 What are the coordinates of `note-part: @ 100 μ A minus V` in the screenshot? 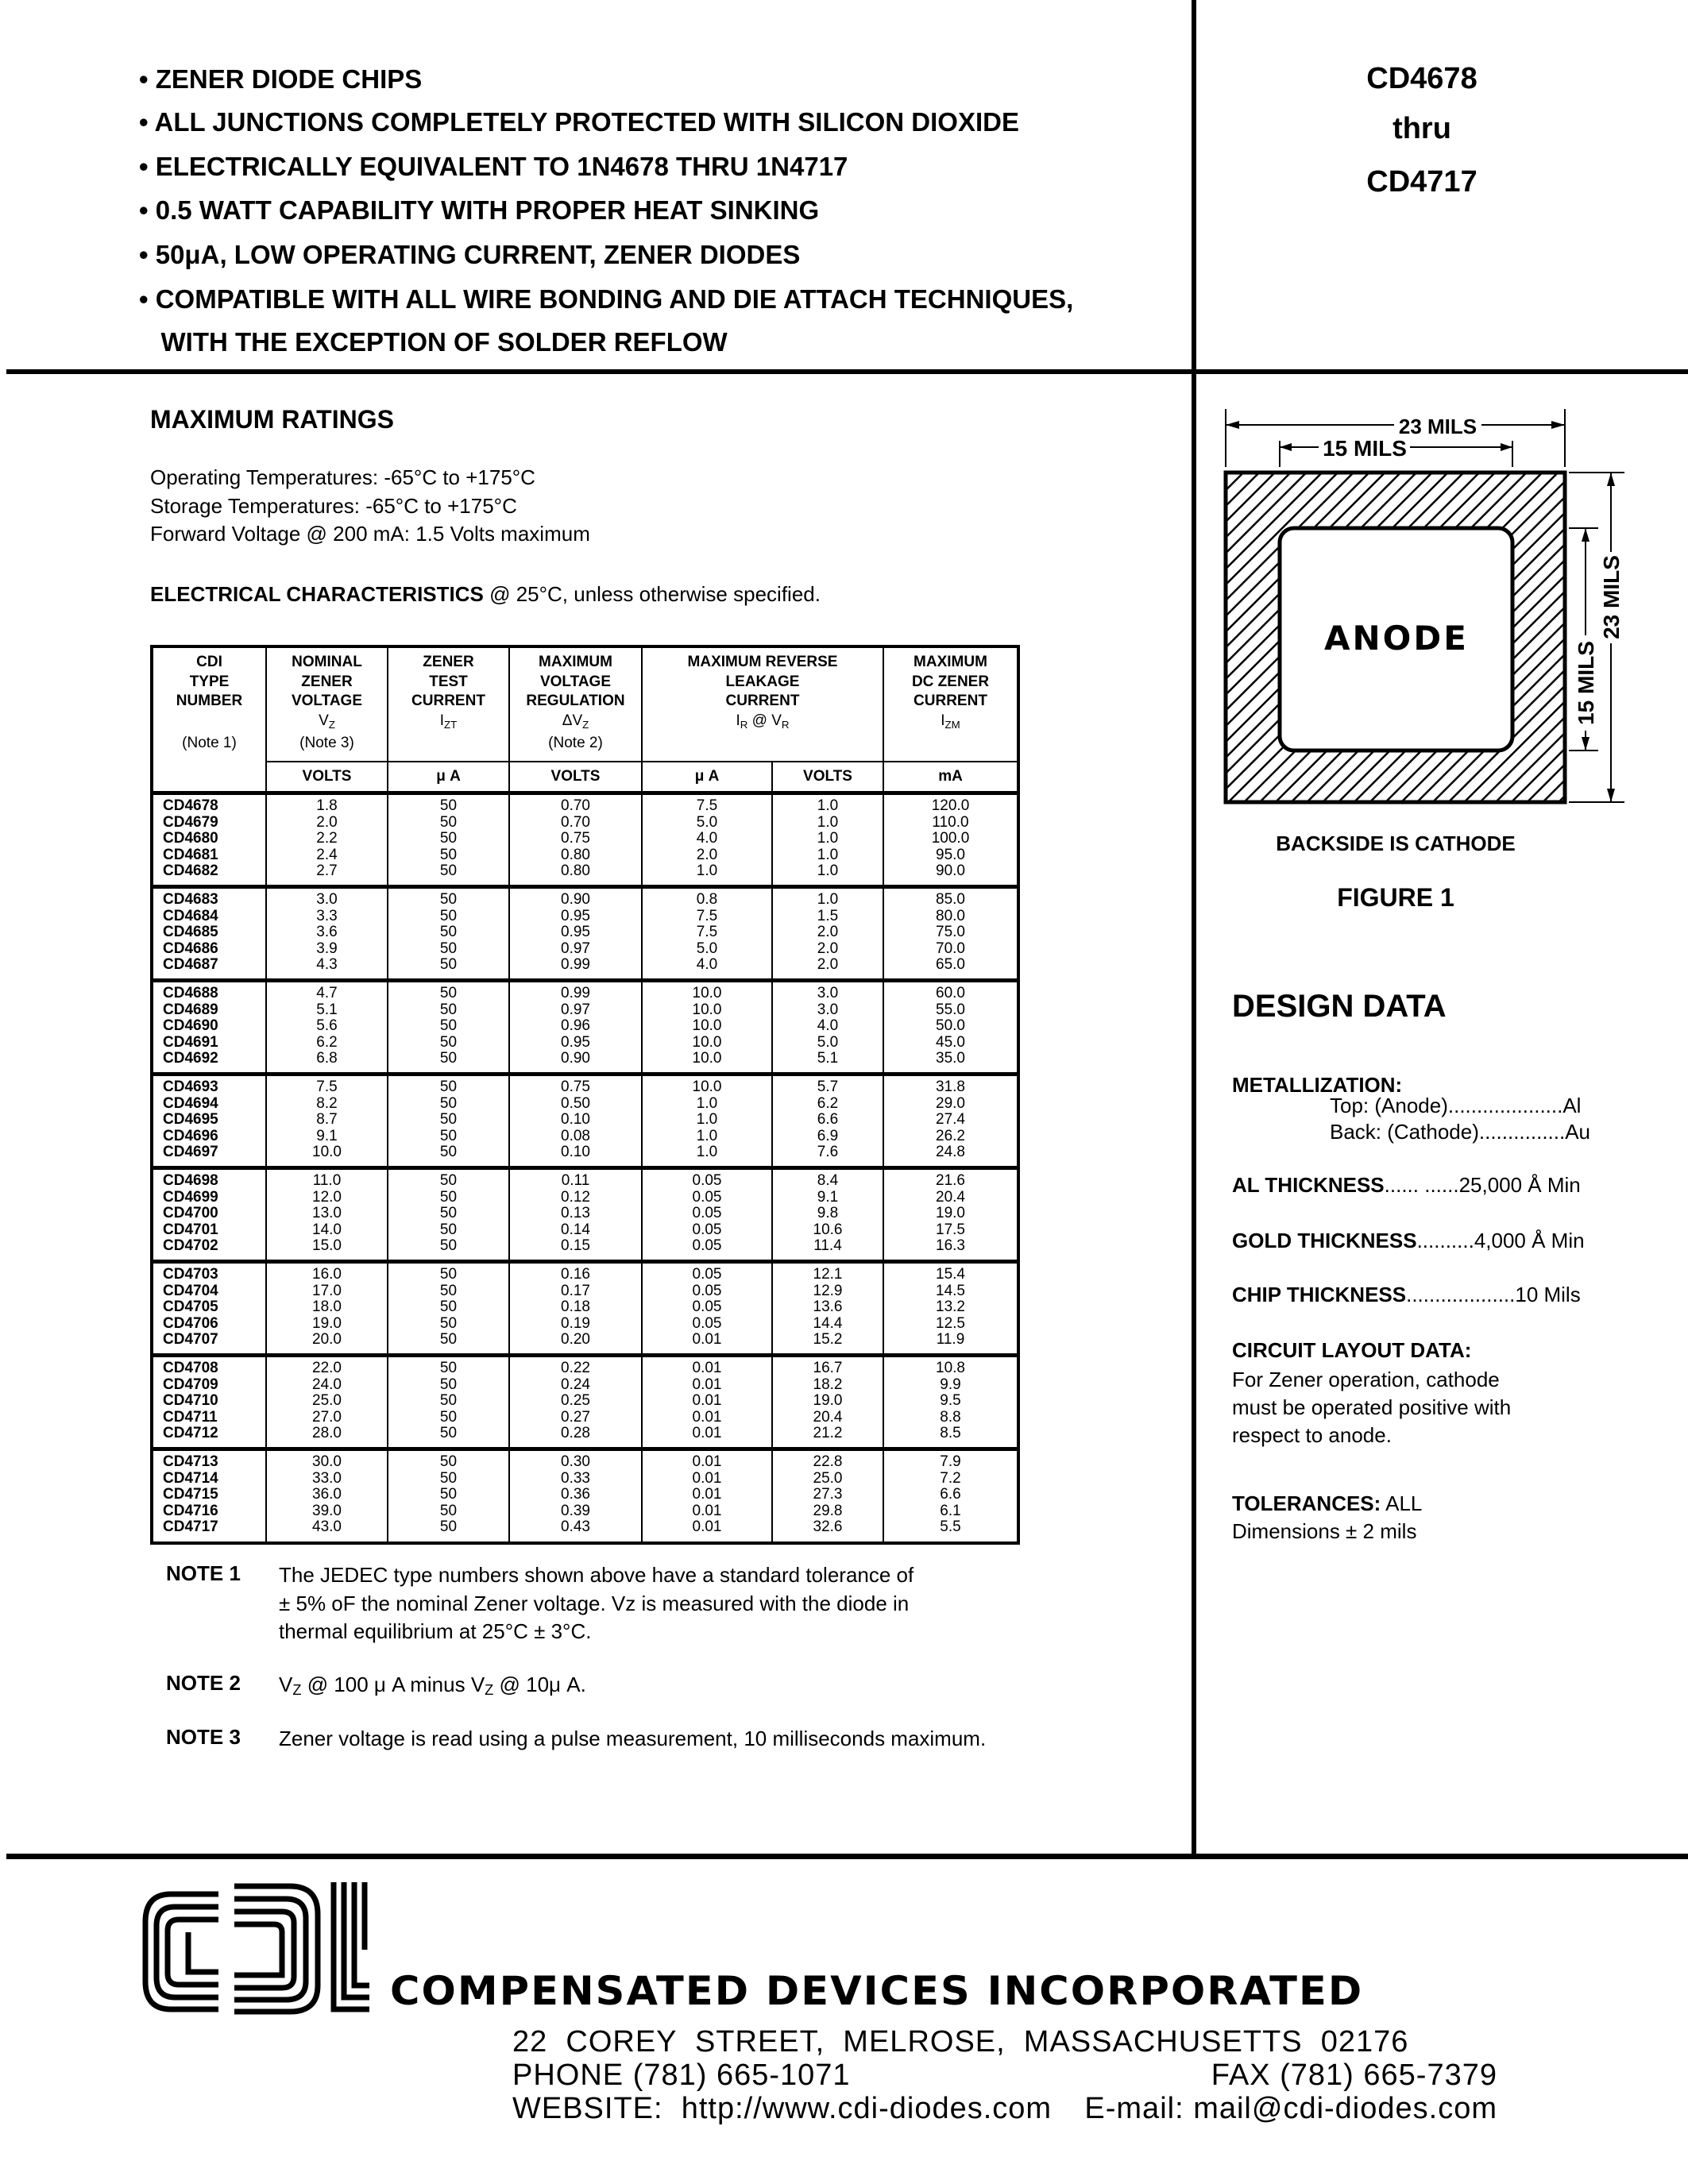 It's located at (393, 1685).